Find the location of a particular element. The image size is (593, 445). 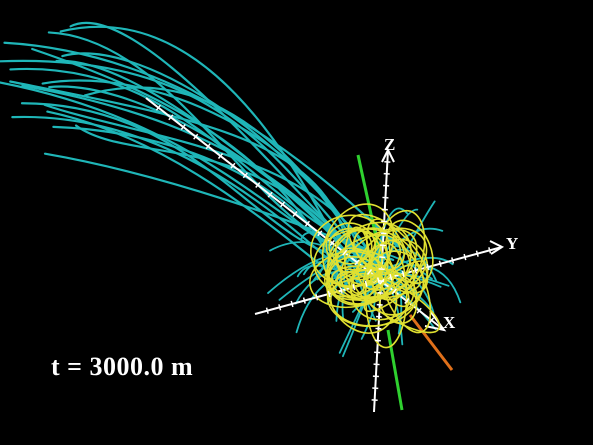

green-marker-lower is located at coordinates (395, 370).